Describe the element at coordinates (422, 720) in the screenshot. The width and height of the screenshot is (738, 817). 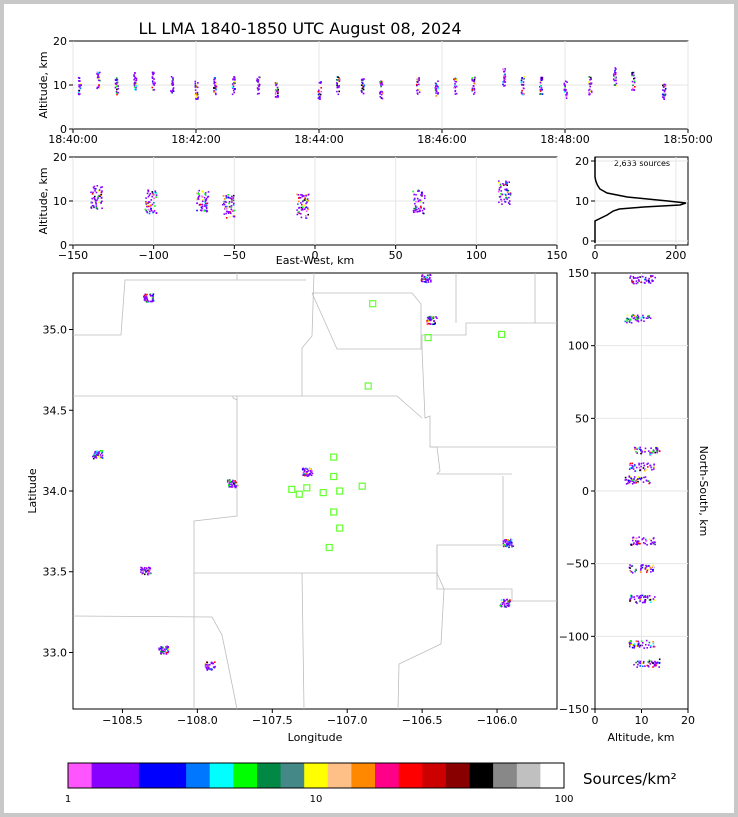
I see `plan-view-xtick-label: −106.5` at that location.